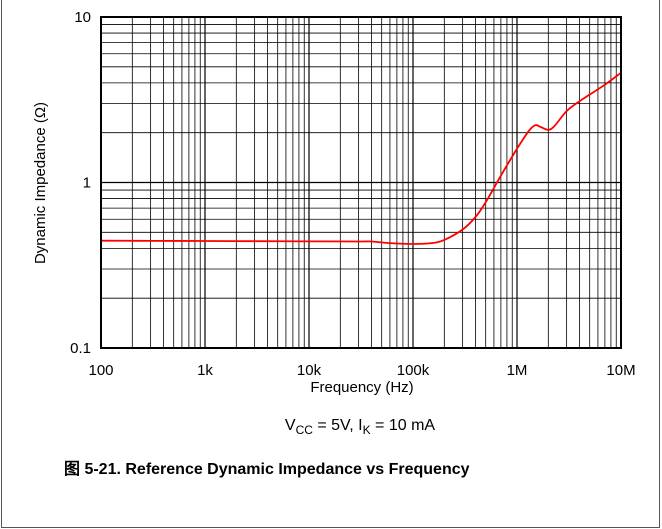 The width and height of the screenshot is (662, 529). I want to click on x-tick-labels: 100 1k 10k 100k 1M 10M, so click(361, 370).